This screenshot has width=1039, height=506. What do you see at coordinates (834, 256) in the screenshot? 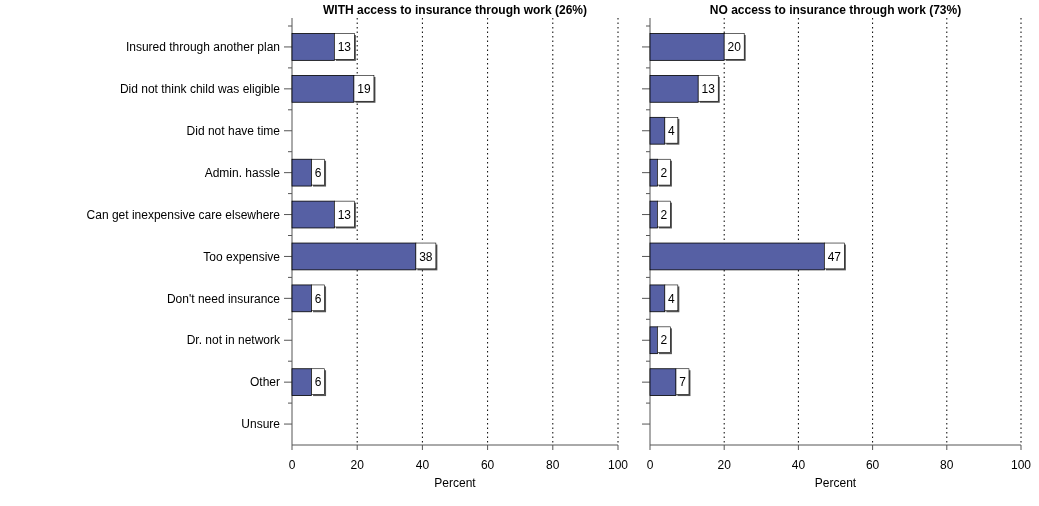
I see `data-label: 47` at bounding box center [834, 256].